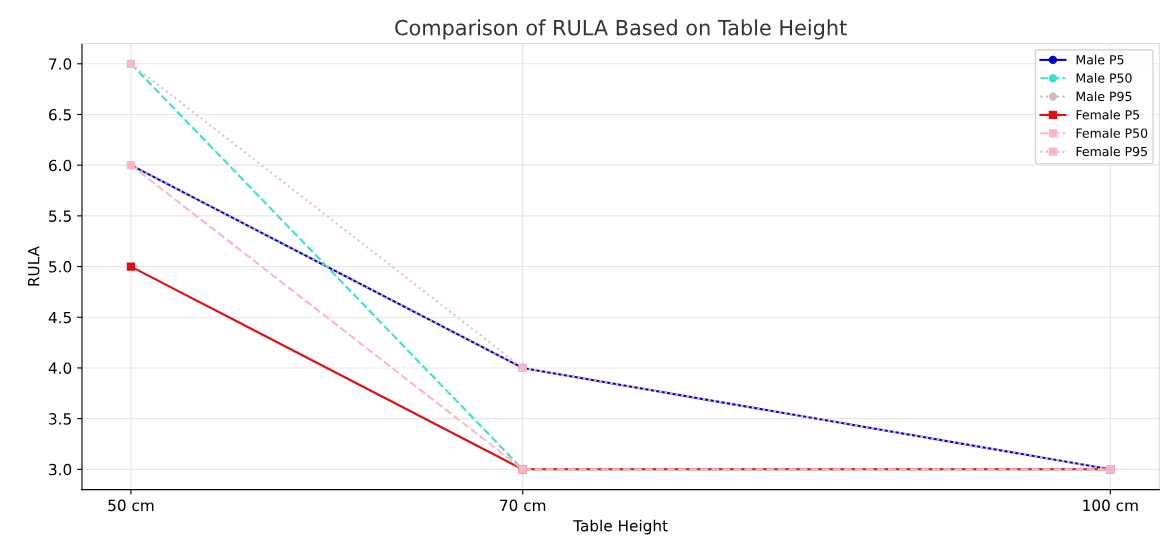 This screenshot has width=1171, height=544. What do you see at coordinates (1104, 96) in the screenshot?
I see `legend-label: Male P95` at bounding box center [1104, 96].